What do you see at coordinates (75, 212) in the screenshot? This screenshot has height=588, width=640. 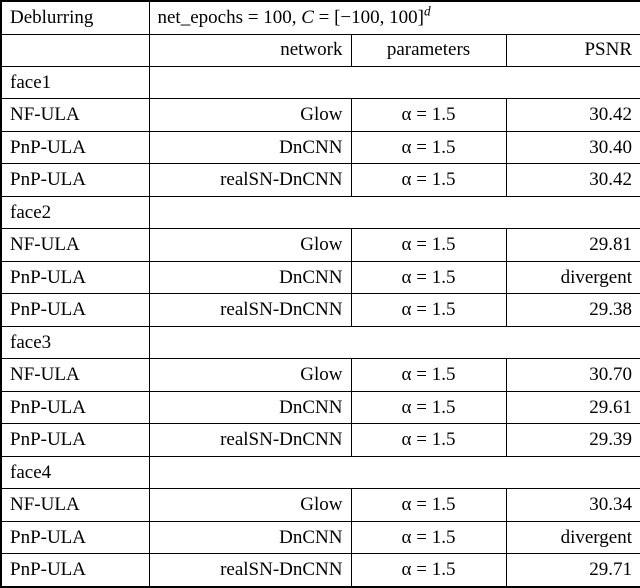 I see `group-label-cell: face2` at bounding box center [75, 212].